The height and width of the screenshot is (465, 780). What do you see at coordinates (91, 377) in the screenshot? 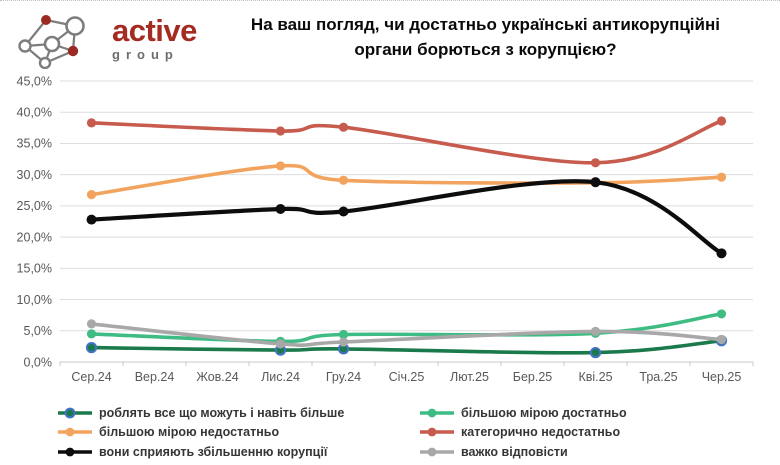
I see `x-tick-label: Сер.24` at bounding box center [91, 377].